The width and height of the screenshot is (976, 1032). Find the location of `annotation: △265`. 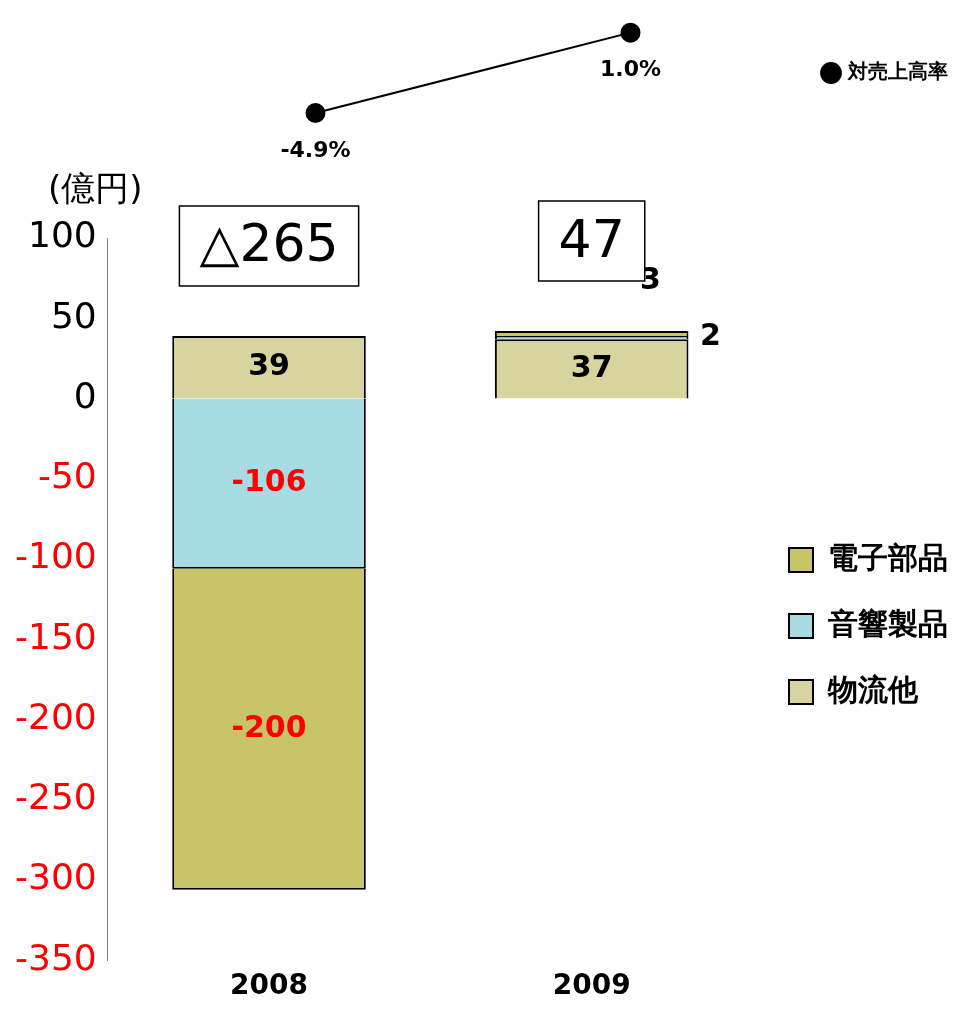

annotation: △265 is located at coordinates (269, 243).